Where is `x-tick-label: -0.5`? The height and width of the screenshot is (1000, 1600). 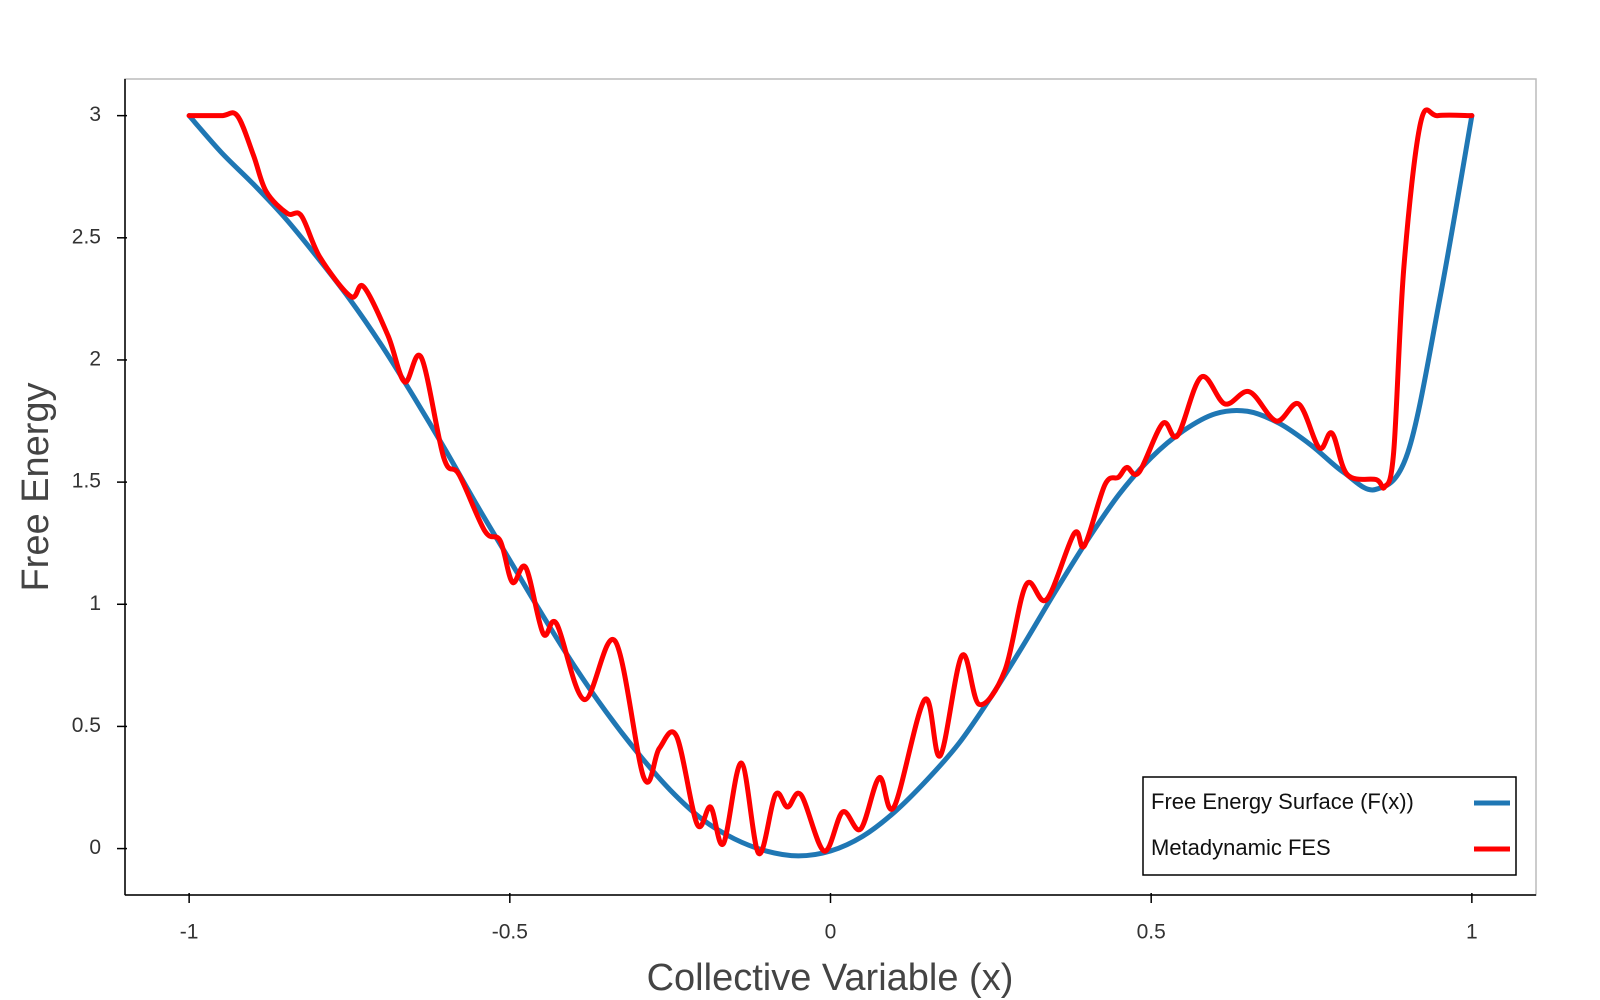 x-tick-label: -0.5 is located at coordinates (510, 932).